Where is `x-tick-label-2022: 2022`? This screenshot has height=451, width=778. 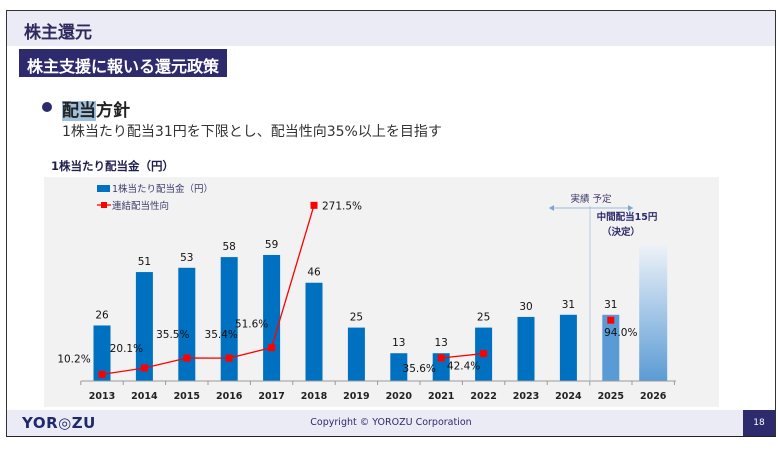
x-tick-label-2022: 2022 is located at coordinates (483, 396).